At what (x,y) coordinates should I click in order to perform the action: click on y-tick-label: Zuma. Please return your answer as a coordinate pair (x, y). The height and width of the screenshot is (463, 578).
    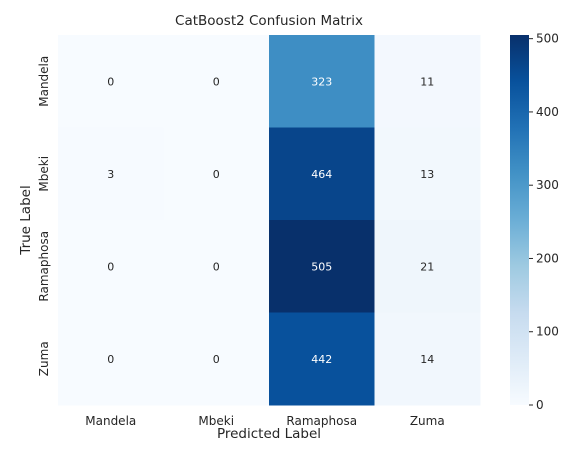
    Looking at the image, I should click on (44, 358).